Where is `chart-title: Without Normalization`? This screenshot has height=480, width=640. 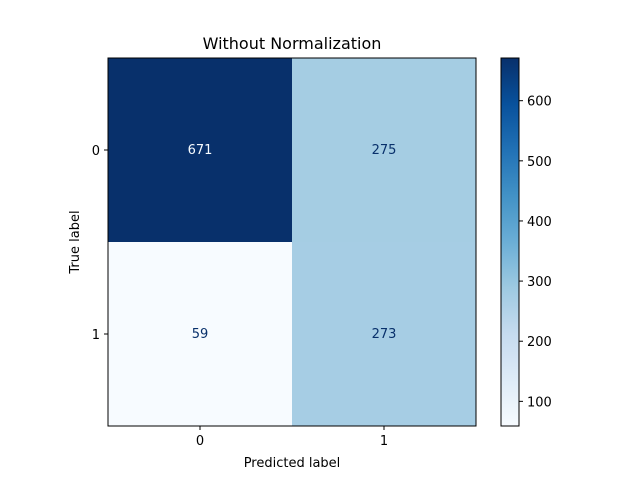
chart-title: Without Normalization is located at coordinates (292, 43).